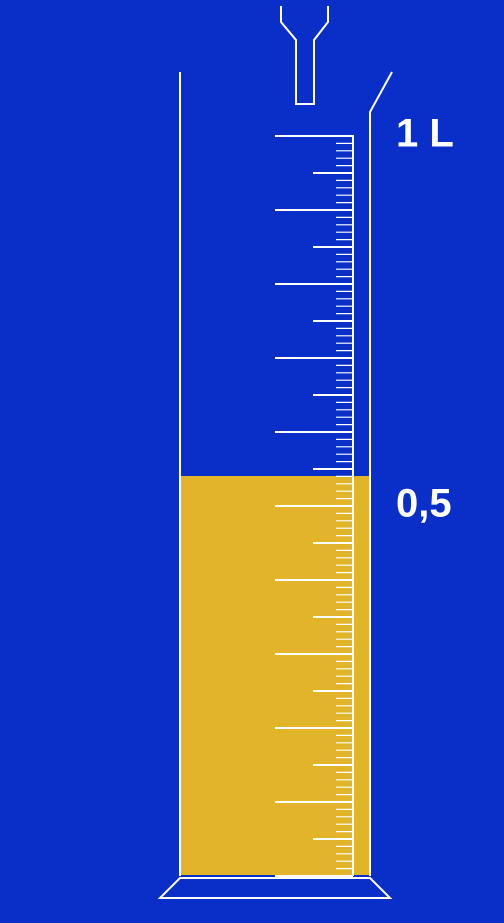 The width and height of the screenshot is (504, 923). Describe the element at coordinates (381, 473) in the screenshot. I see `right-wall` at that location.